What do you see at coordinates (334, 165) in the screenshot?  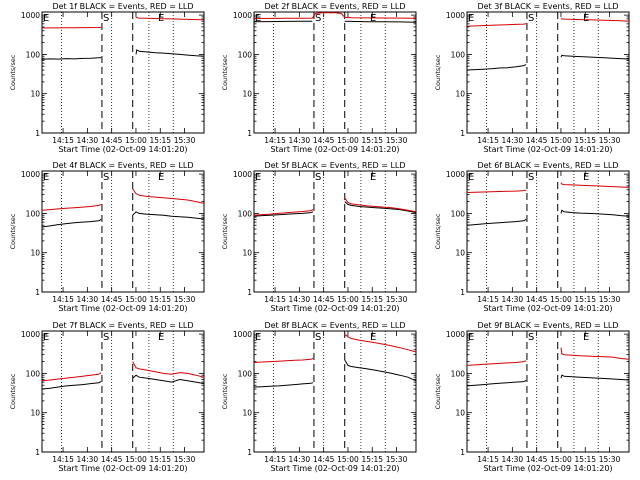 I see `panel-title: Det 5f BLACK = Events, RED = LLD` at bounding box center [334, 165].